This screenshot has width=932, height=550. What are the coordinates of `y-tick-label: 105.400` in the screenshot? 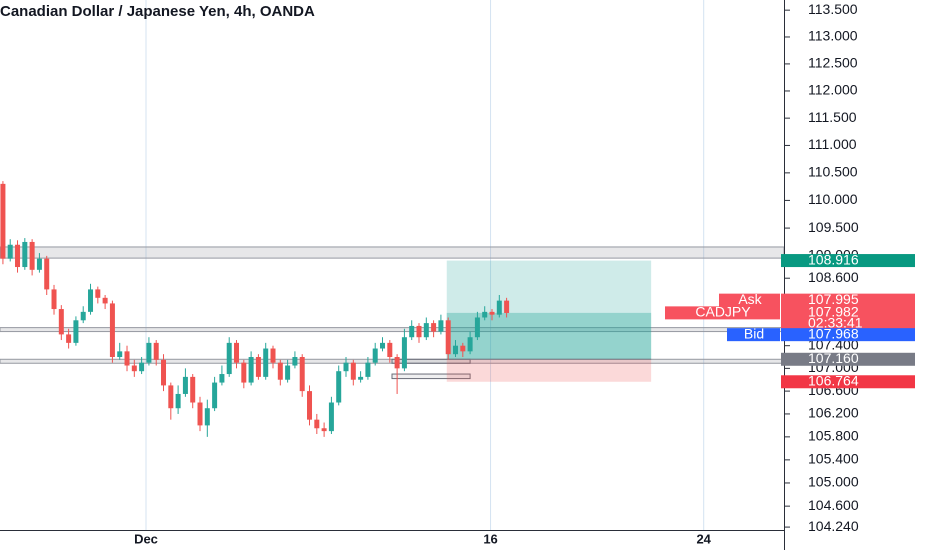 It's located at (833, 459).